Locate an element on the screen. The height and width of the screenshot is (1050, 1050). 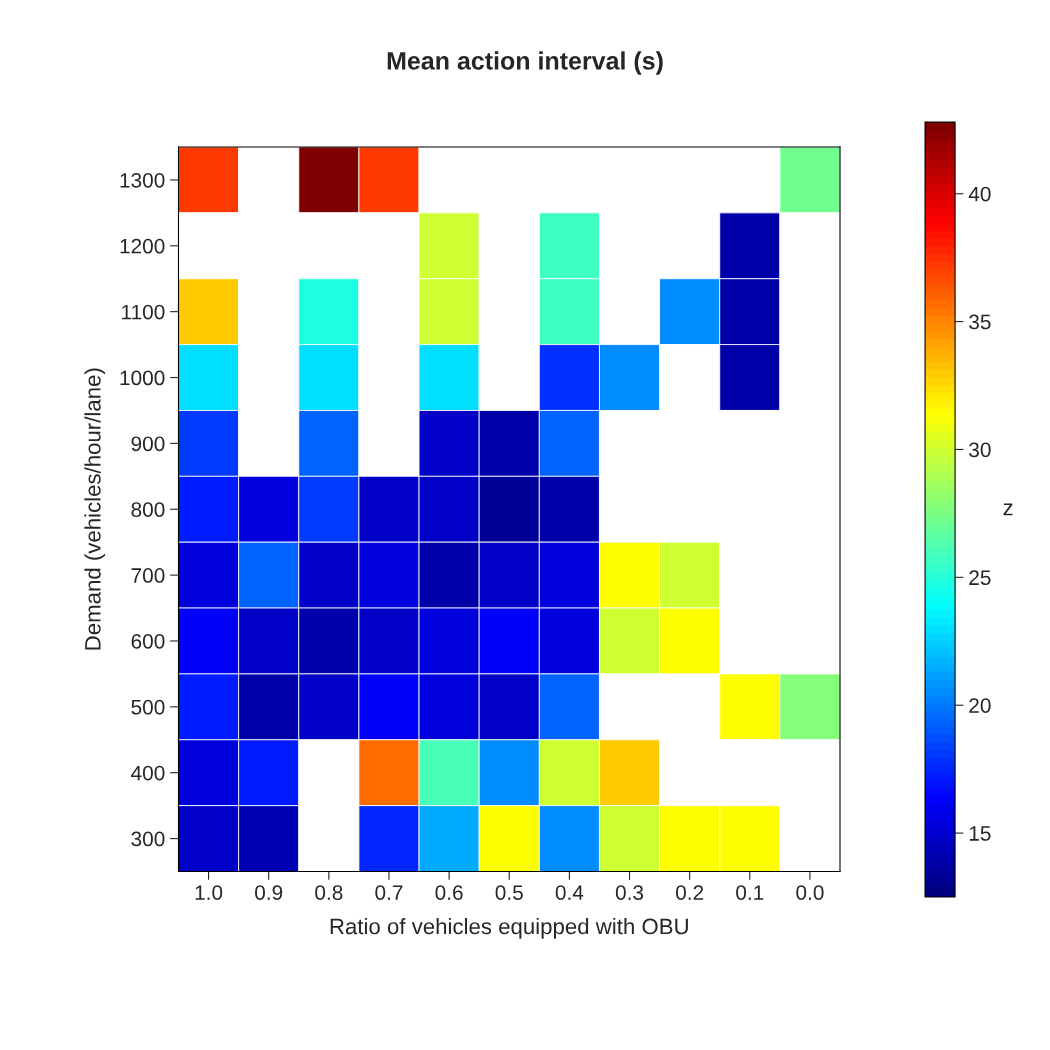
color-bar-label: 35 is located at coordinates (980, 322).